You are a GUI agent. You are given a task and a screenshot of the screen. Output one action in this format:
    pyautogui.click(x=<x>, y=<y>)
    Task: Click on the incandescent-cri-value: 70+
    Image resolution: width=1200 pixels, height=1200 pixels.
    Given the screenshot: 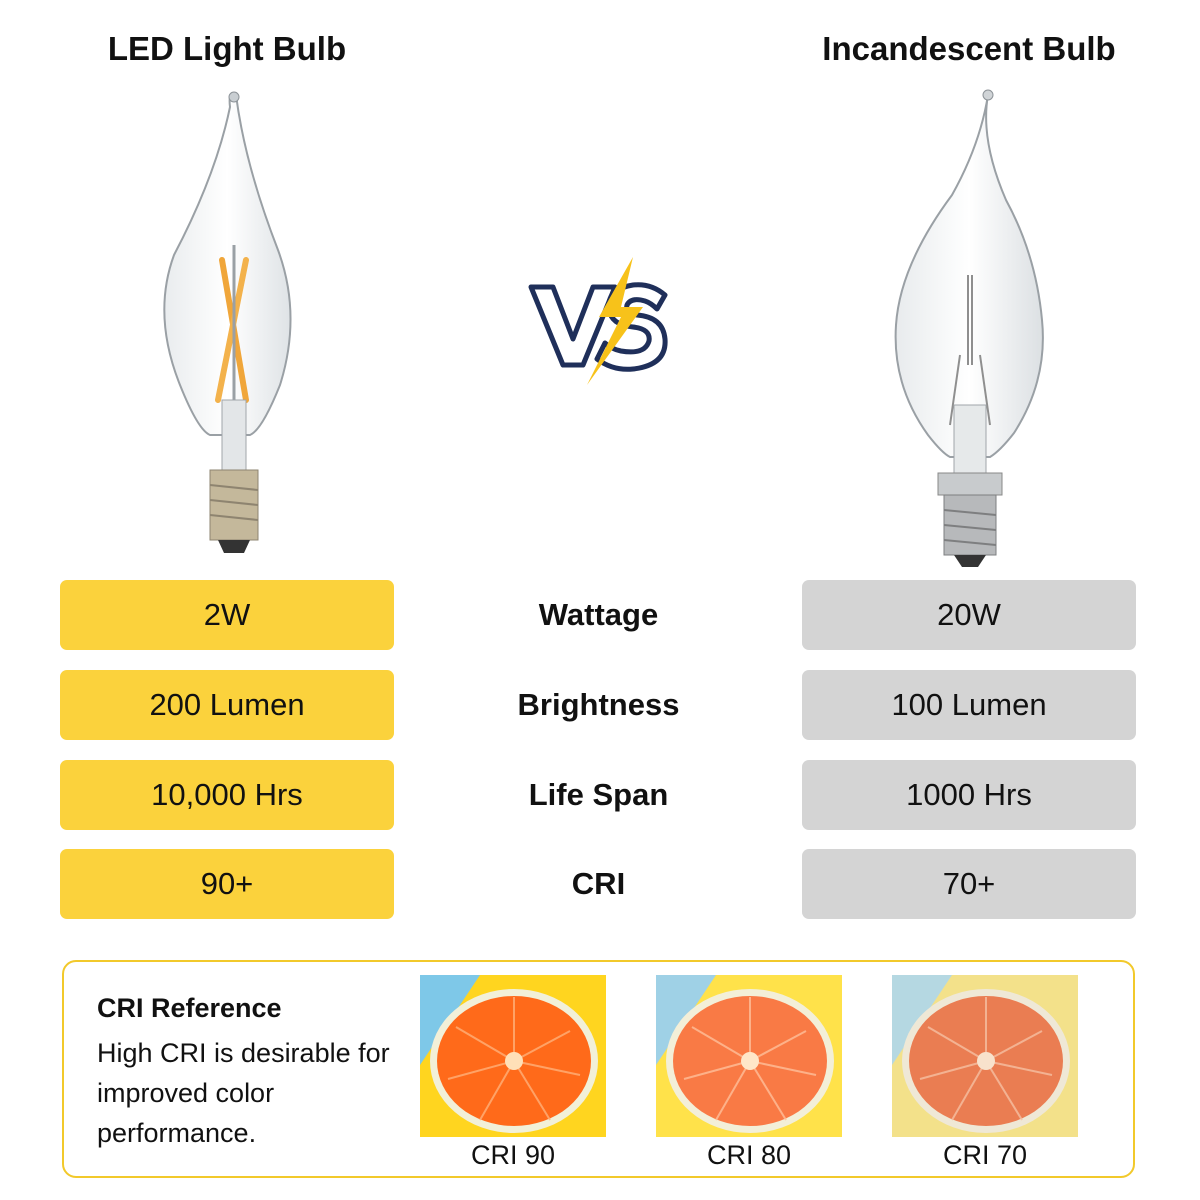 What is the action you would take?
    pyautogui.click(x=969, y=884)
    